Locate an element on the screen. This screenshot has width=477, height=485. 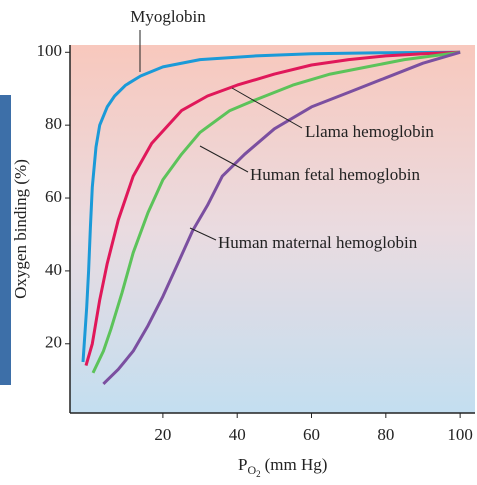
x-tick-label: 20 is located at coordinates (162, 434).